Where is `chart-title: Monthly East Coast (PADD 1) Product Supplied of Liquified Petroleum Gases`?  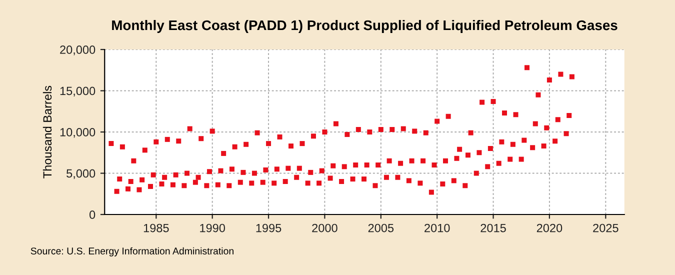
chart-title: Monthly East Coast (PADD 1) Product Supplied of Liquified Petroleum Gases is located at coordinates (365, 26).